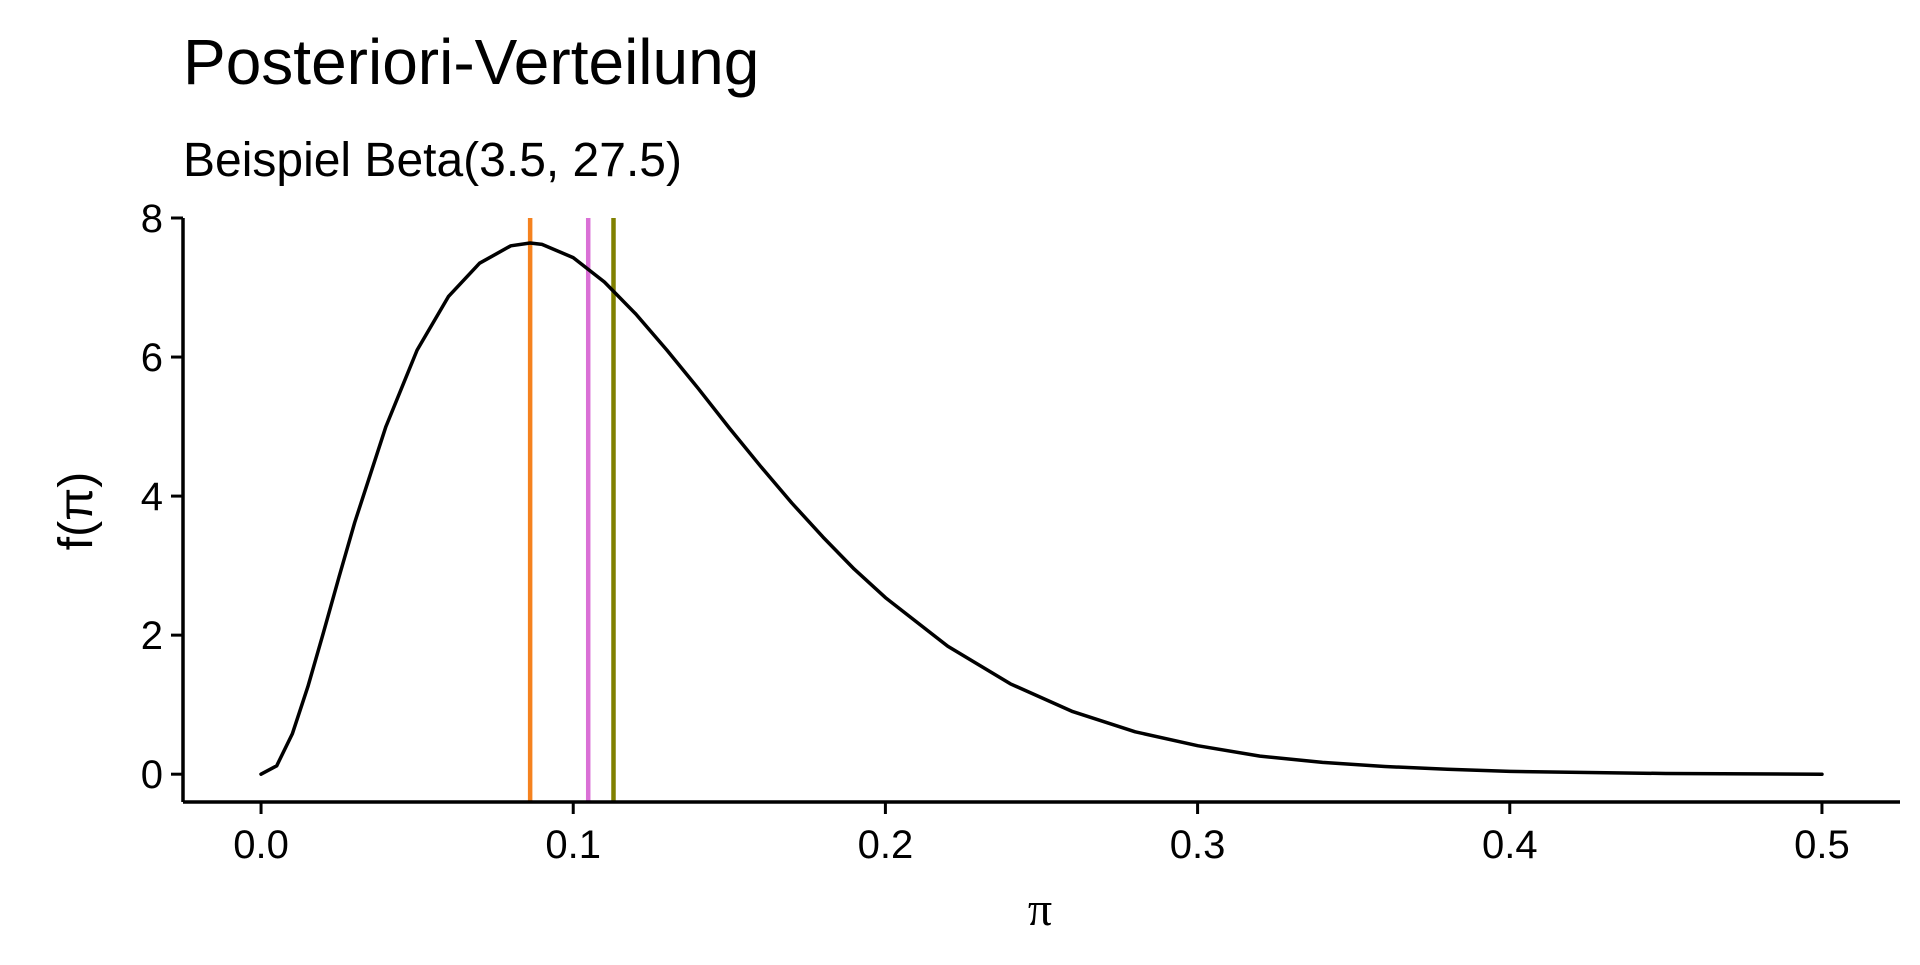  What do you see at coordinates (1040, 909) in the screenshot?
I see `x-axis-title: π` at bounding box center [1040, 909].